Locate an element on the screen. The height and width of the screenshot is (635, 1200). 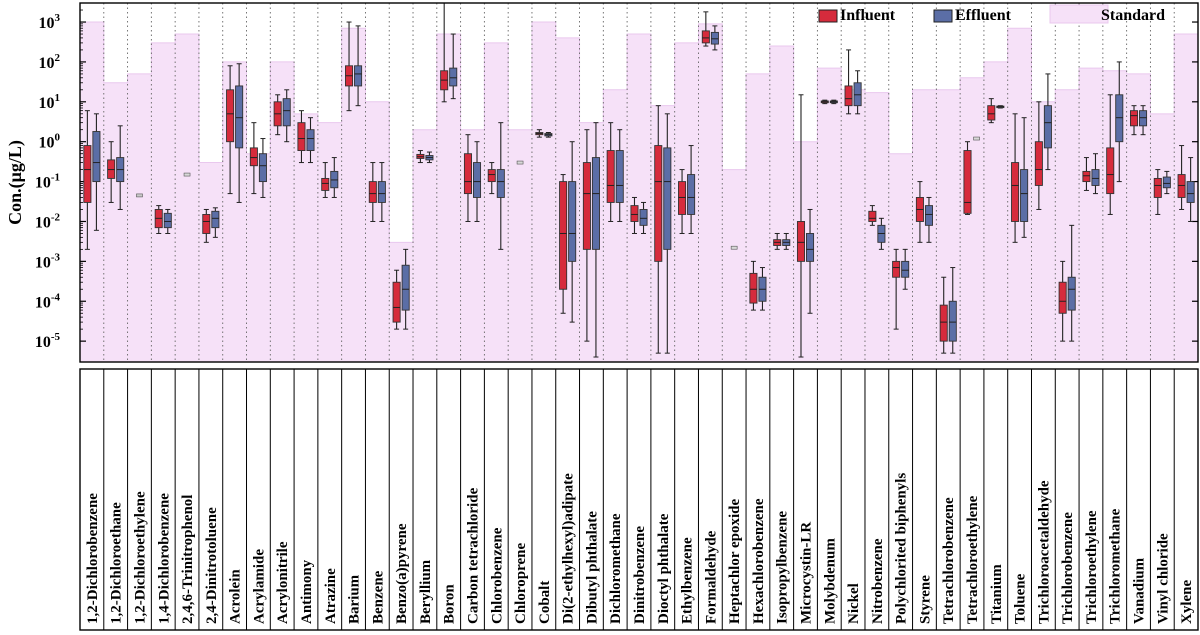
x-tick-label: Acrylonitrile is located at coordinates (283, 582).